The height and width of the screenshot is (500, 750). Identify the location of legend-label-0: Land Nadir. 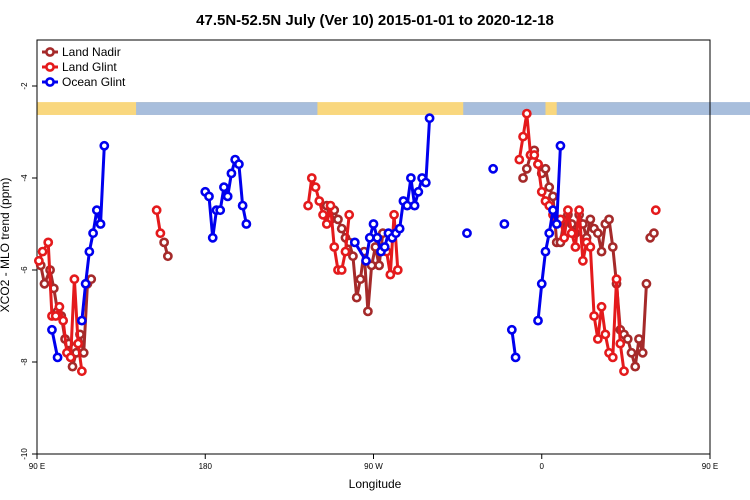
(91, 52).